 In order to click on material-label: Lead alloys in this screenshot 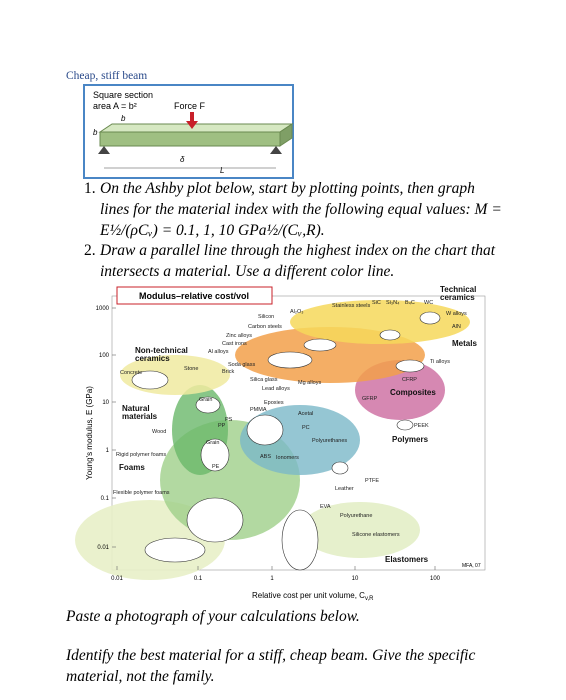, I will do `click(276, 389)`.